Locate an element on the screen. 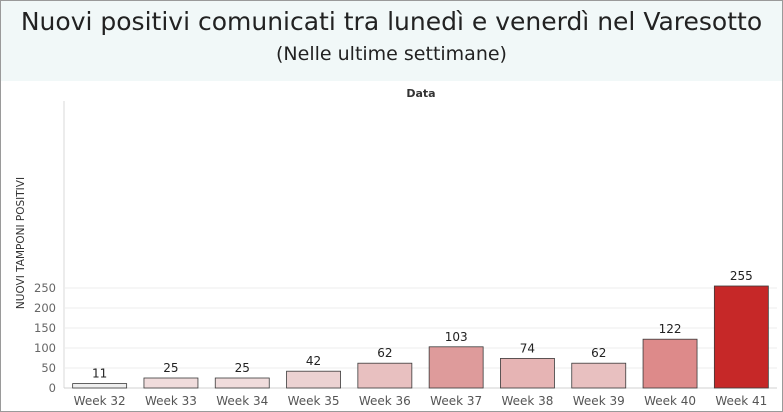 This screenshot has height=412, width=783. bar-value-label: 122 is located at coordinates (670, 329).